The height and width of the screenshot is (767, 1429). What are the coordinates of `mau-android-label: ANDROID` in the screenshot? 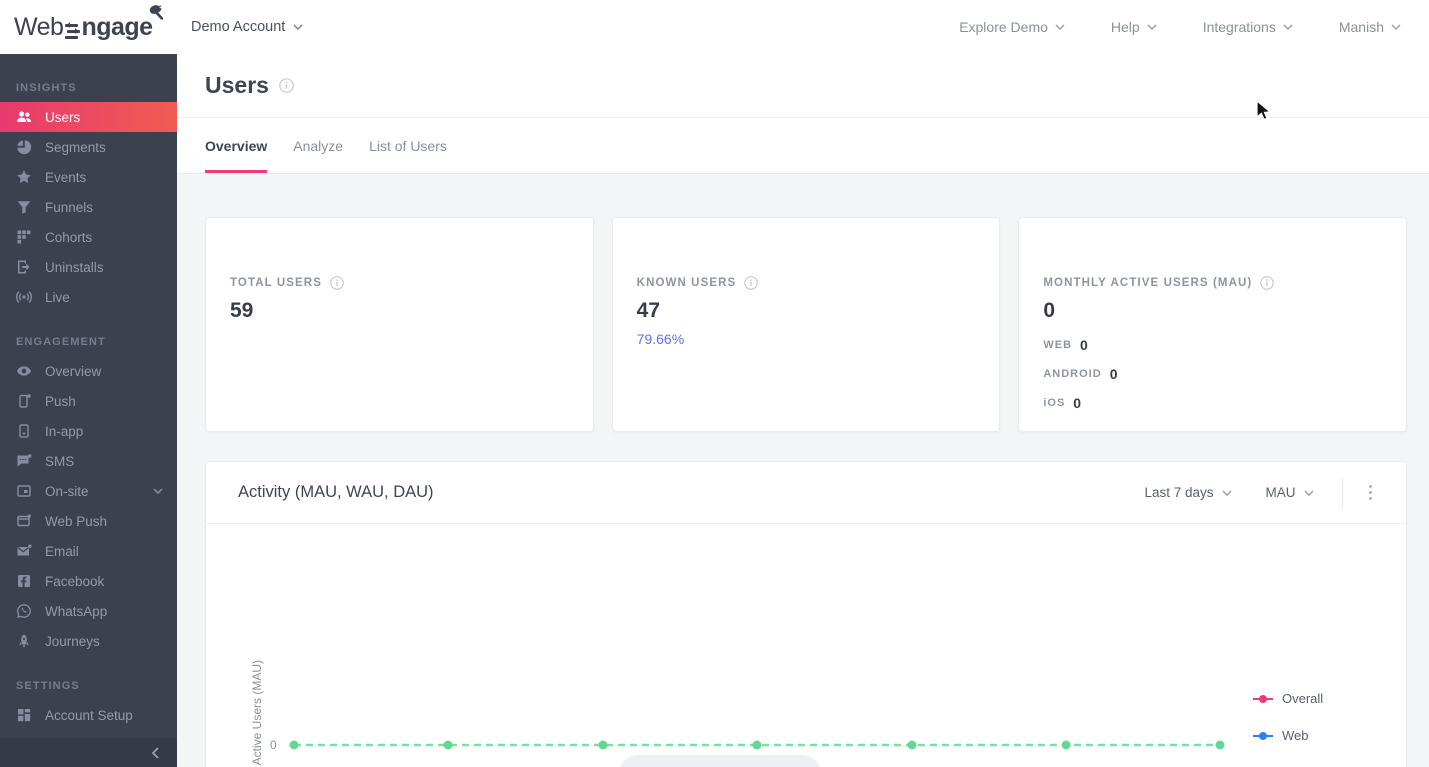 It's located at (1072, 374).